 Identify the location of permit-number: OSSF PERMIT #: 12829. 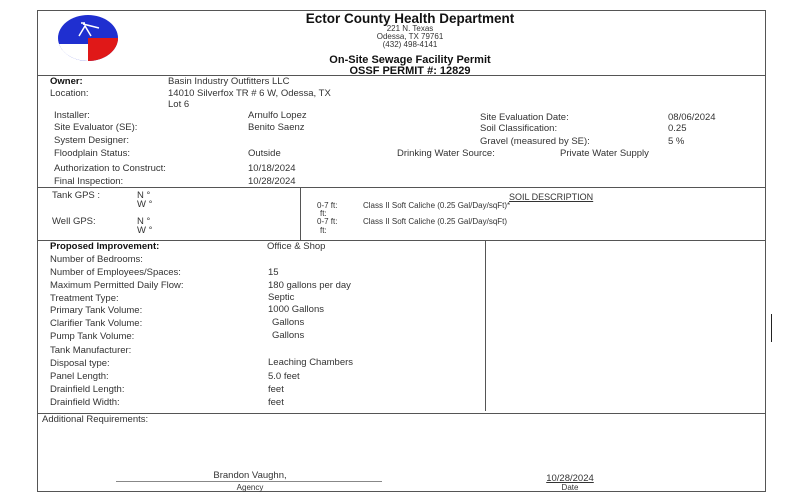
(410, 71).